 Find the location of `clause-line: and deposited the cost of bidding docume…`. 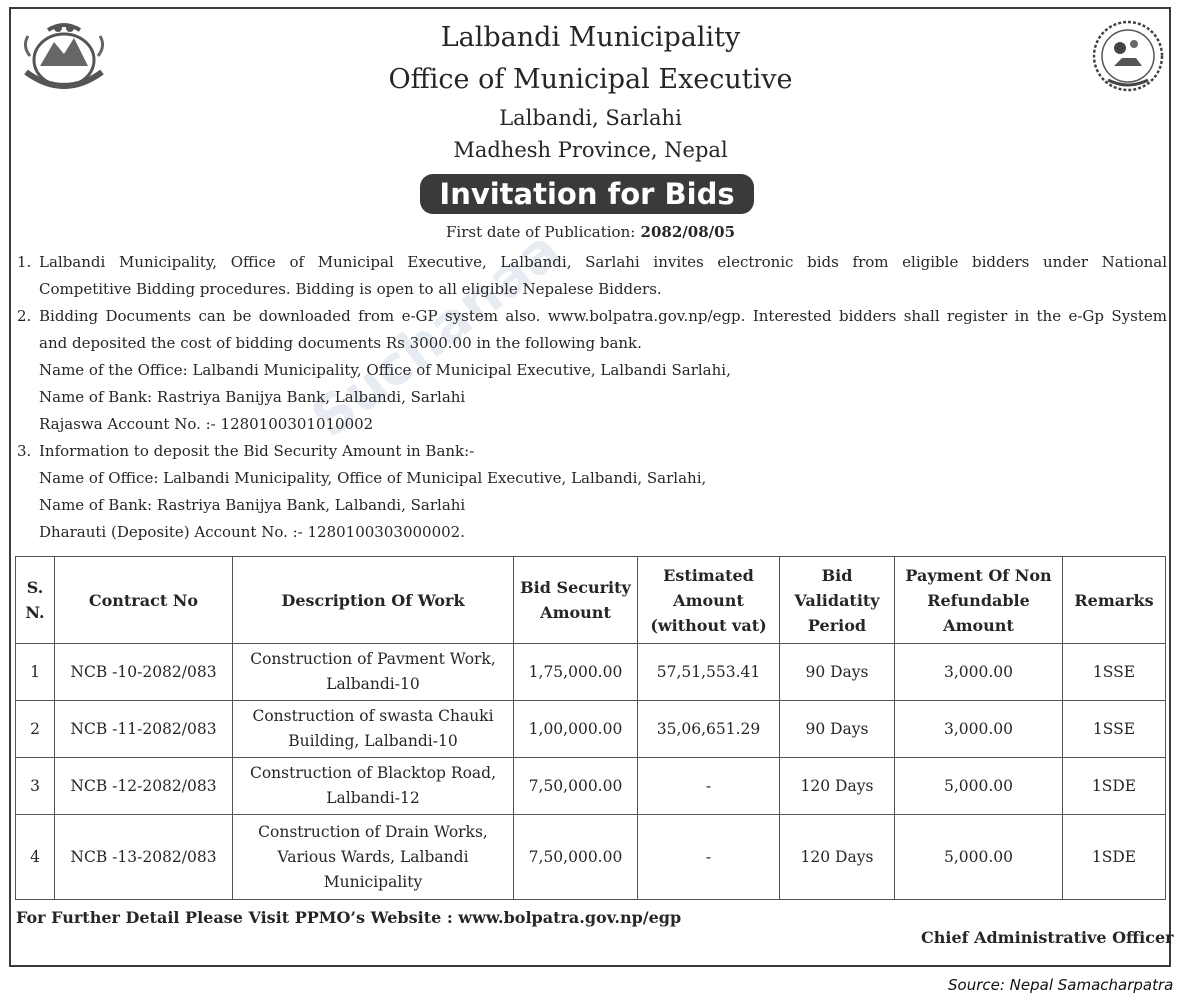

clause-line: and deposited the cost of bidding docume… is located at coordinates (340, 343).